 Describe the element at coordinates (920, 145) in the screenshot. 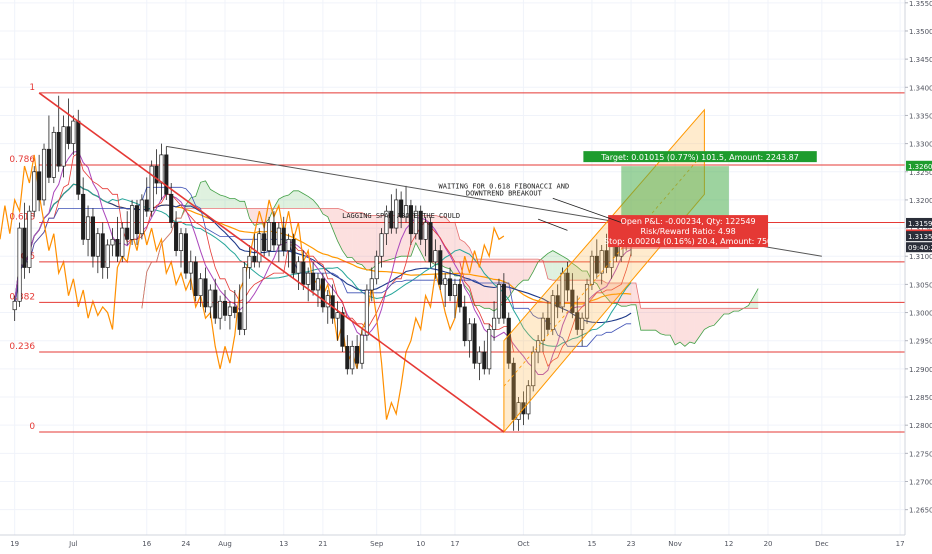

I see `price-tick-label: 1.33000` at that location.